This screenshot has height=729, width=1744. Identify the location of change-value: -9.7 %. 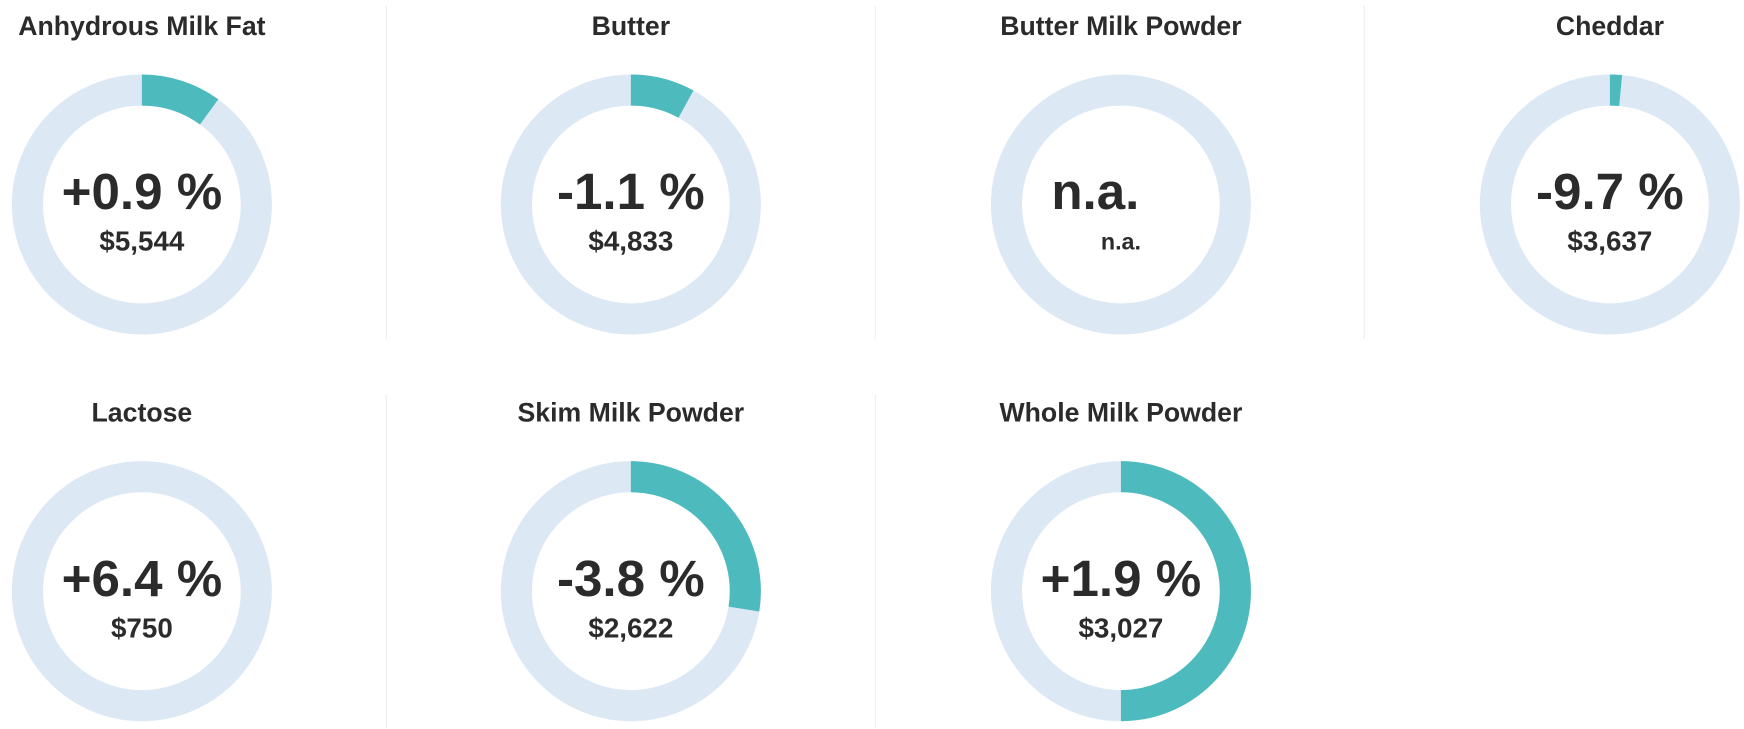
(1610, 191).